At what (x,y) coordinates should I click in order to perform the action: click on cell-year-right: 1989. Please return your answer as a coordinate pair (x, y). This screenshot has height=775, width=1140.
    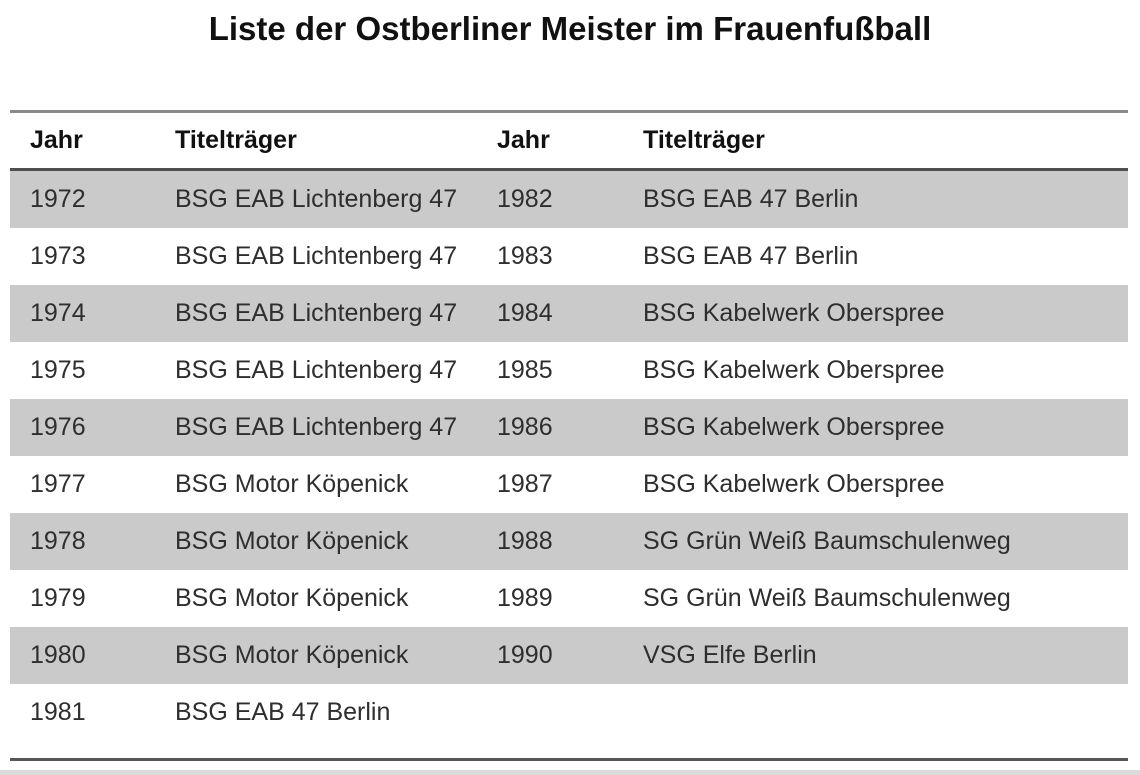
    Looking at the image, I should click on (525, 598).